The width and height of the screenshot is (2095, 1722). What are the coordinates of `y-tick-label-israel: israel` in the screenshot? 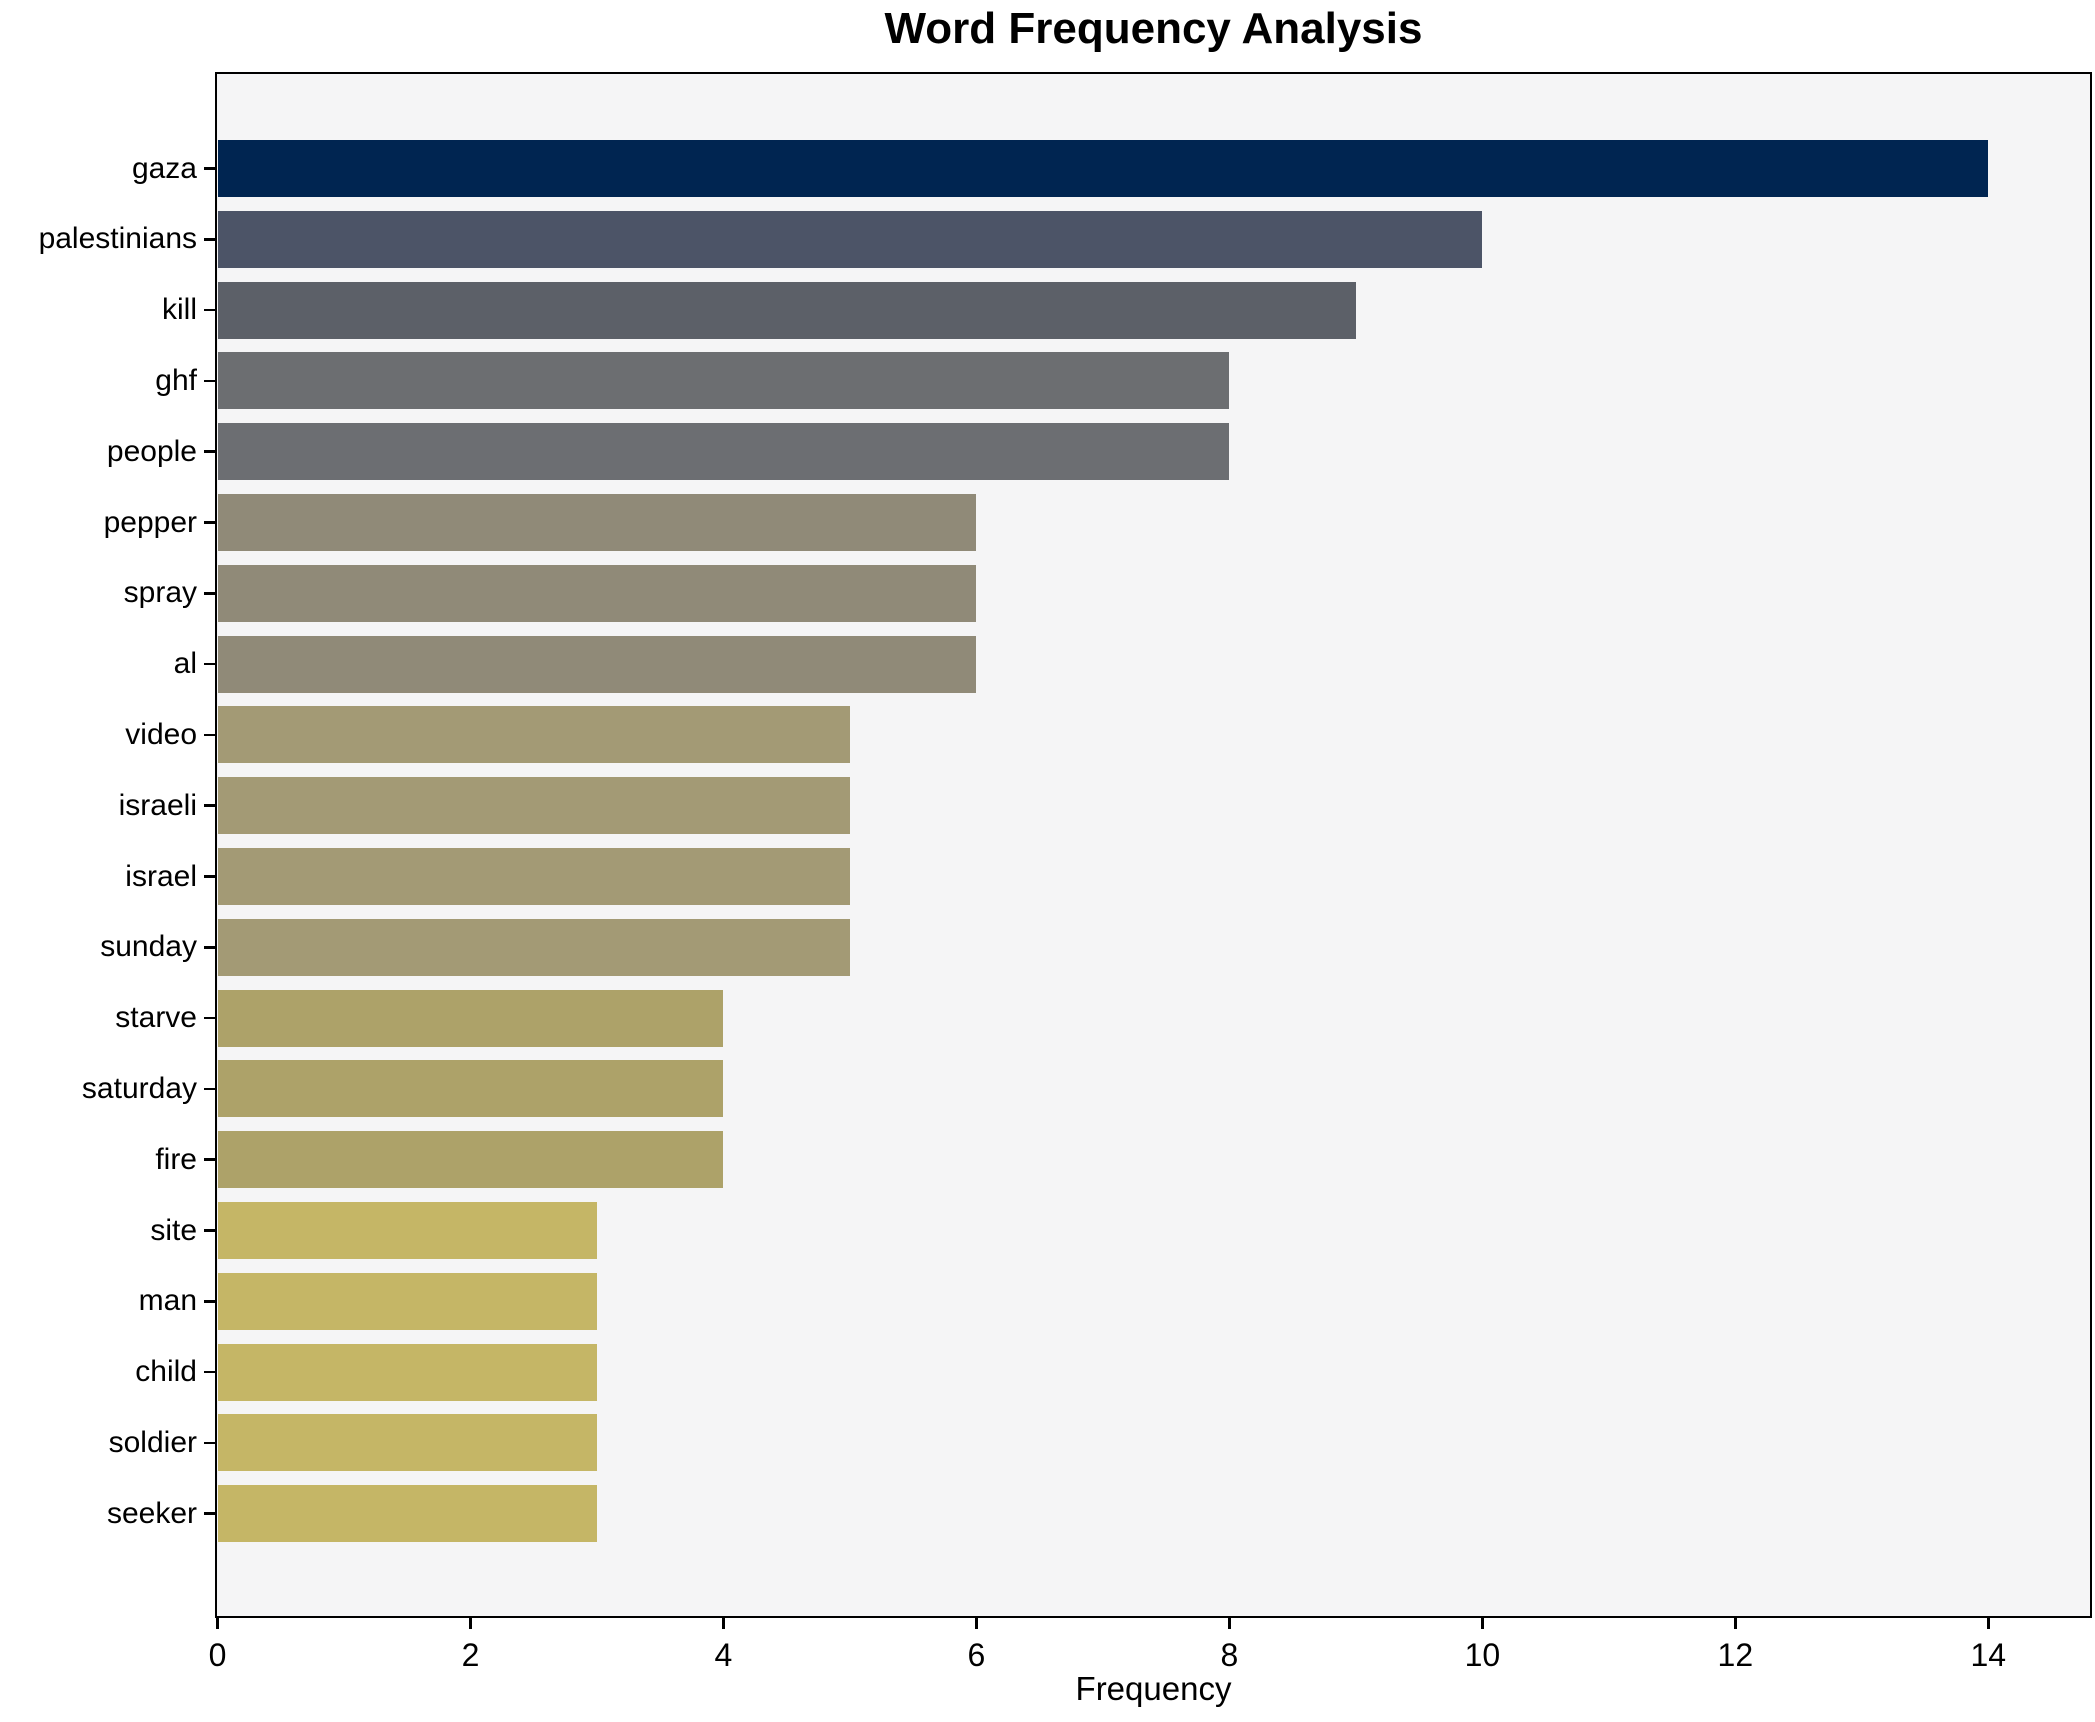 It's located at (161, 876).